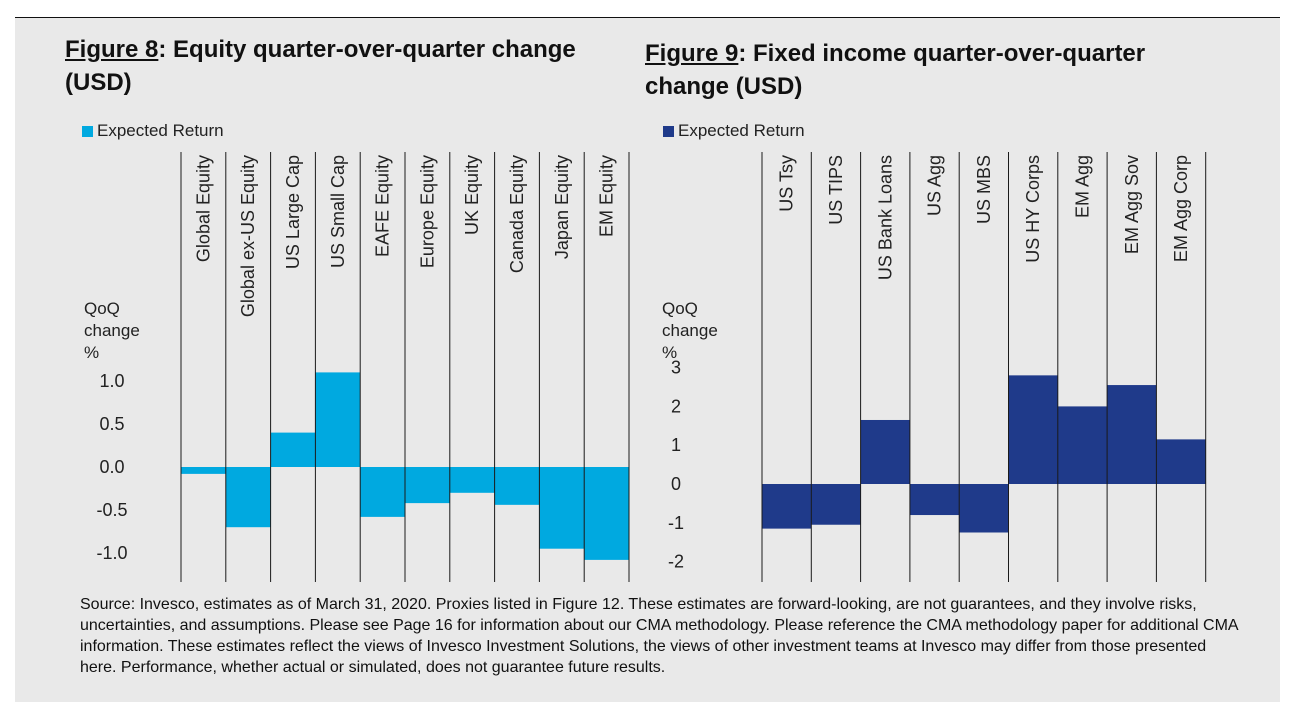 The height and width of the screenshot is (720, 1295). Describe the element at coordinates (160, 130) in the screenshot. I see `figure-8-legend-label: Expected Return` at that location.